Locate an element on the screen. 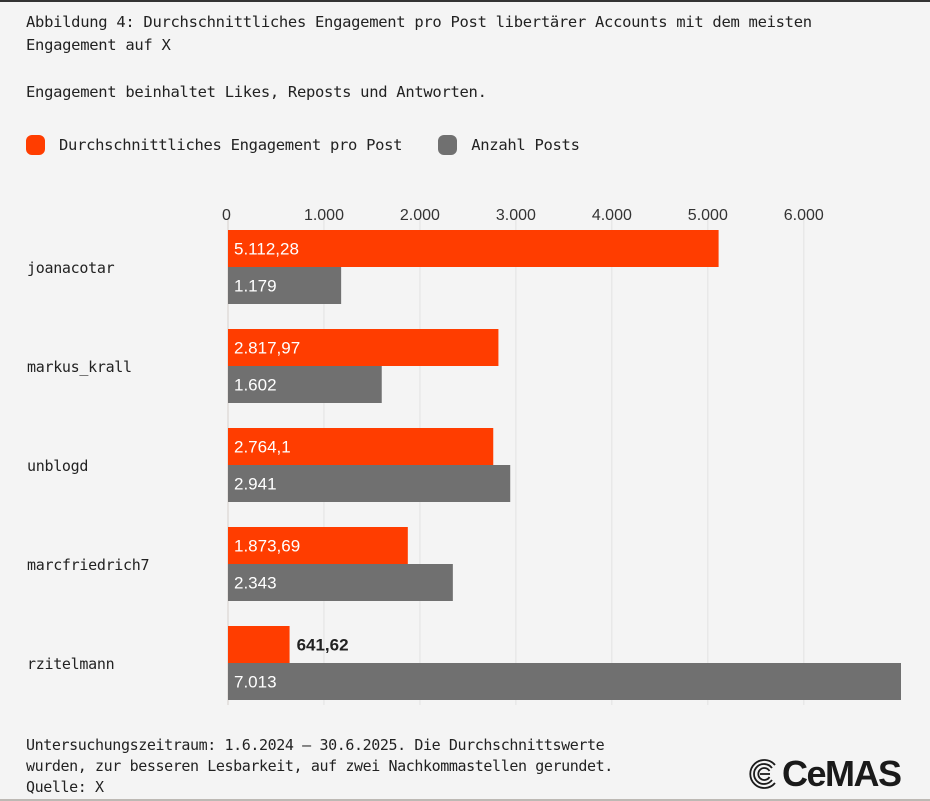 The image size is (930, 801). legend-label-engagement: Durchschnittliches Engagement pro Post is located at coordinates (231, 145).